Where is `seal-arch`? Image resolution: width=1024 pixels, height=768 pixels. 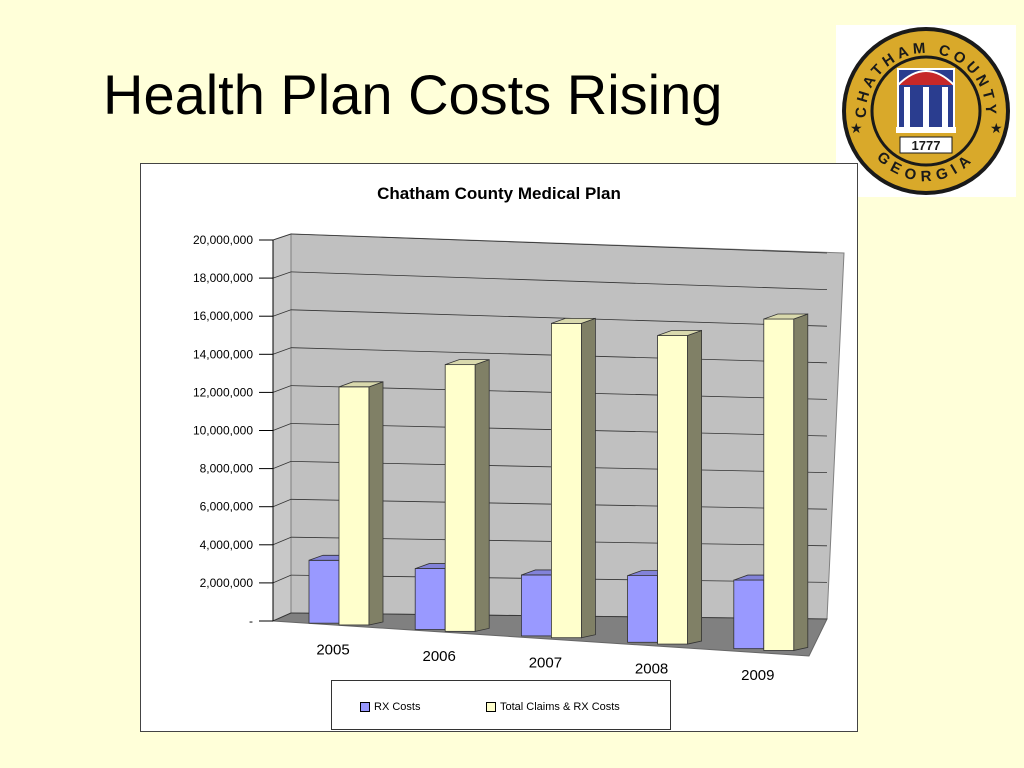 seal-arch is located at coordinates (926, 78).